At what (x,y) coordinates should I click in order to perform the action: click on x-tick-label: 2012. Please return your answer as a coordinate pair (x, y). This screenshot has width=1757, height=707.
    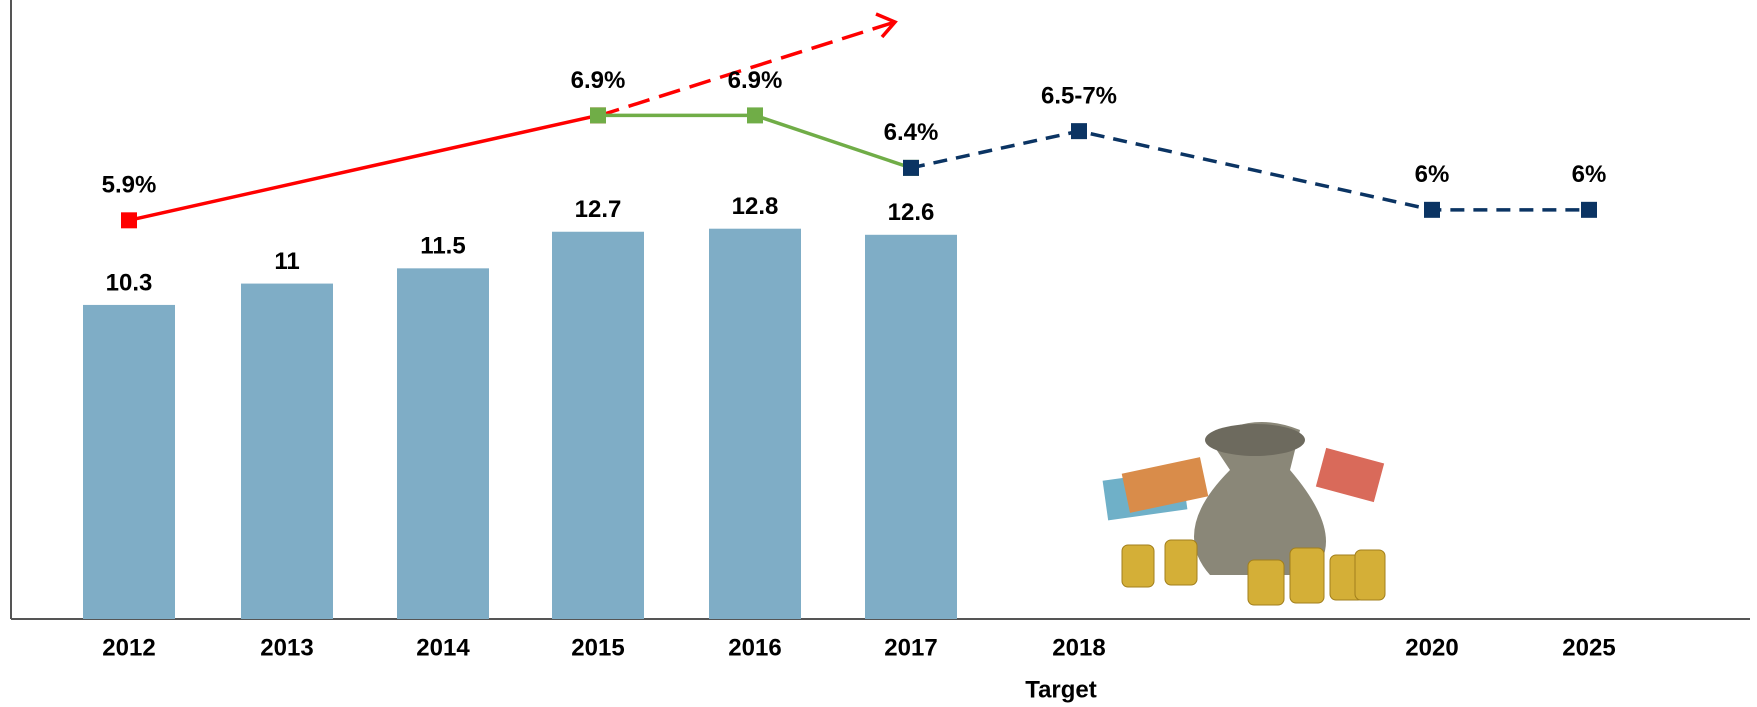
    Looking at the image, I should click on (128, 647).